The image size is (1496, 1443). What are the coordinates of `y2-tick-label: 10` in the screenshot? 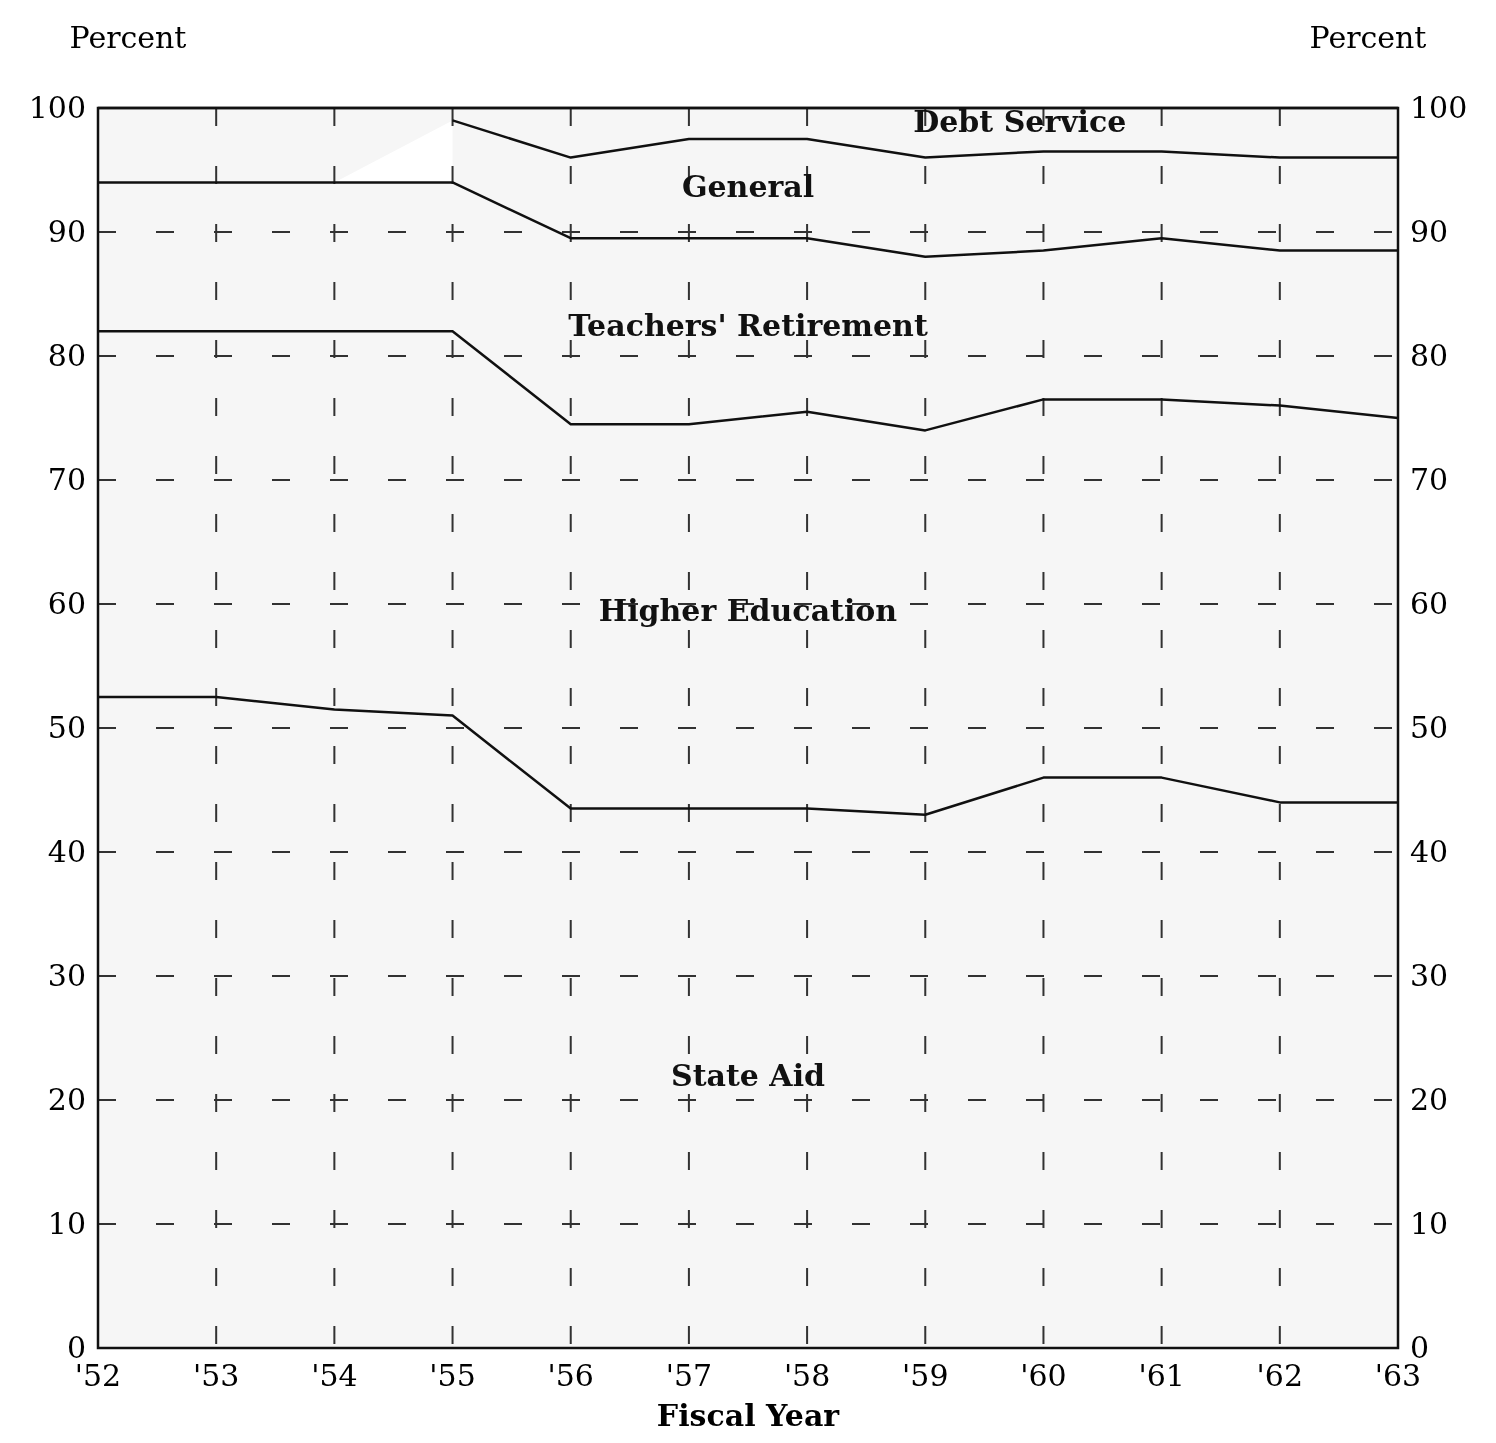 It's located at (1429, 1223).